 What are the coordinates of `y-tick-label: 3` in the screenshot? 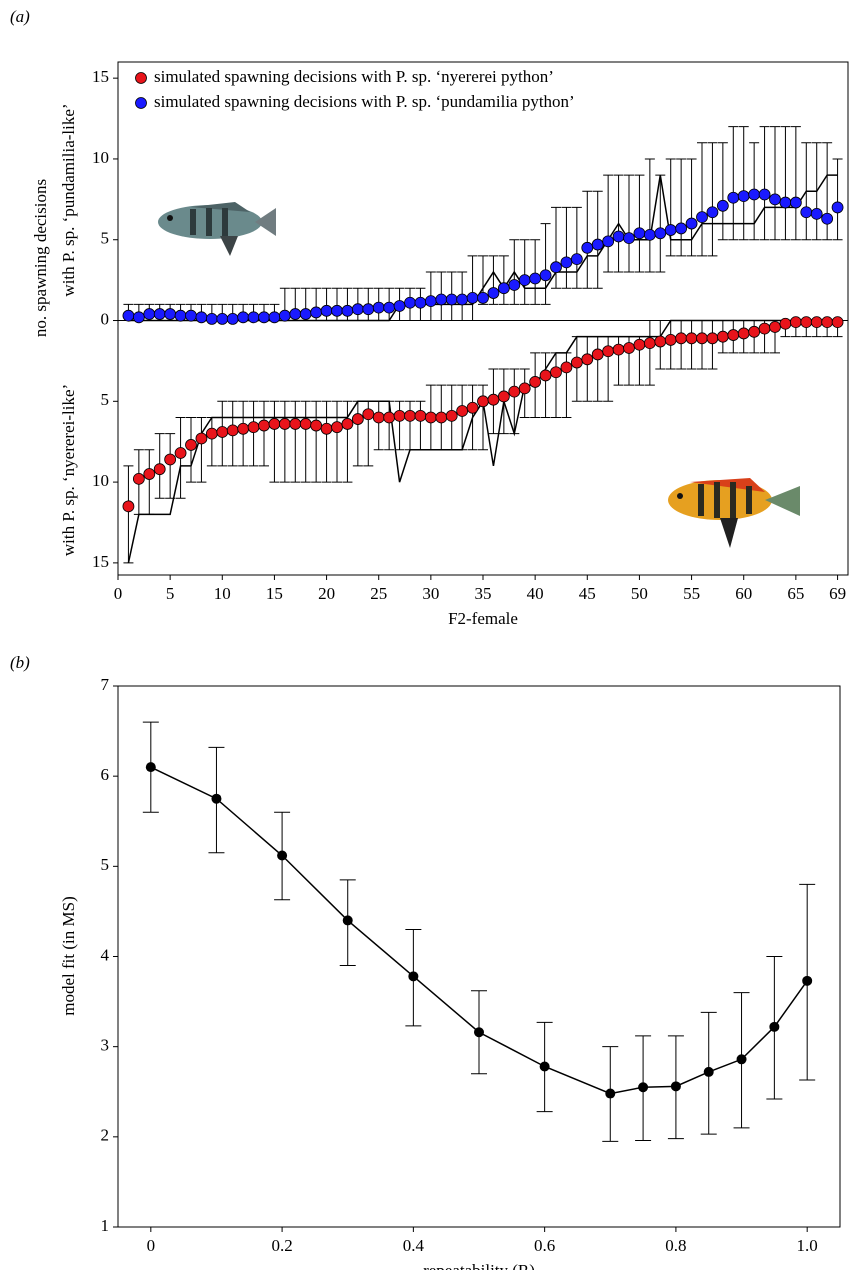 It's located at (105, 1045).